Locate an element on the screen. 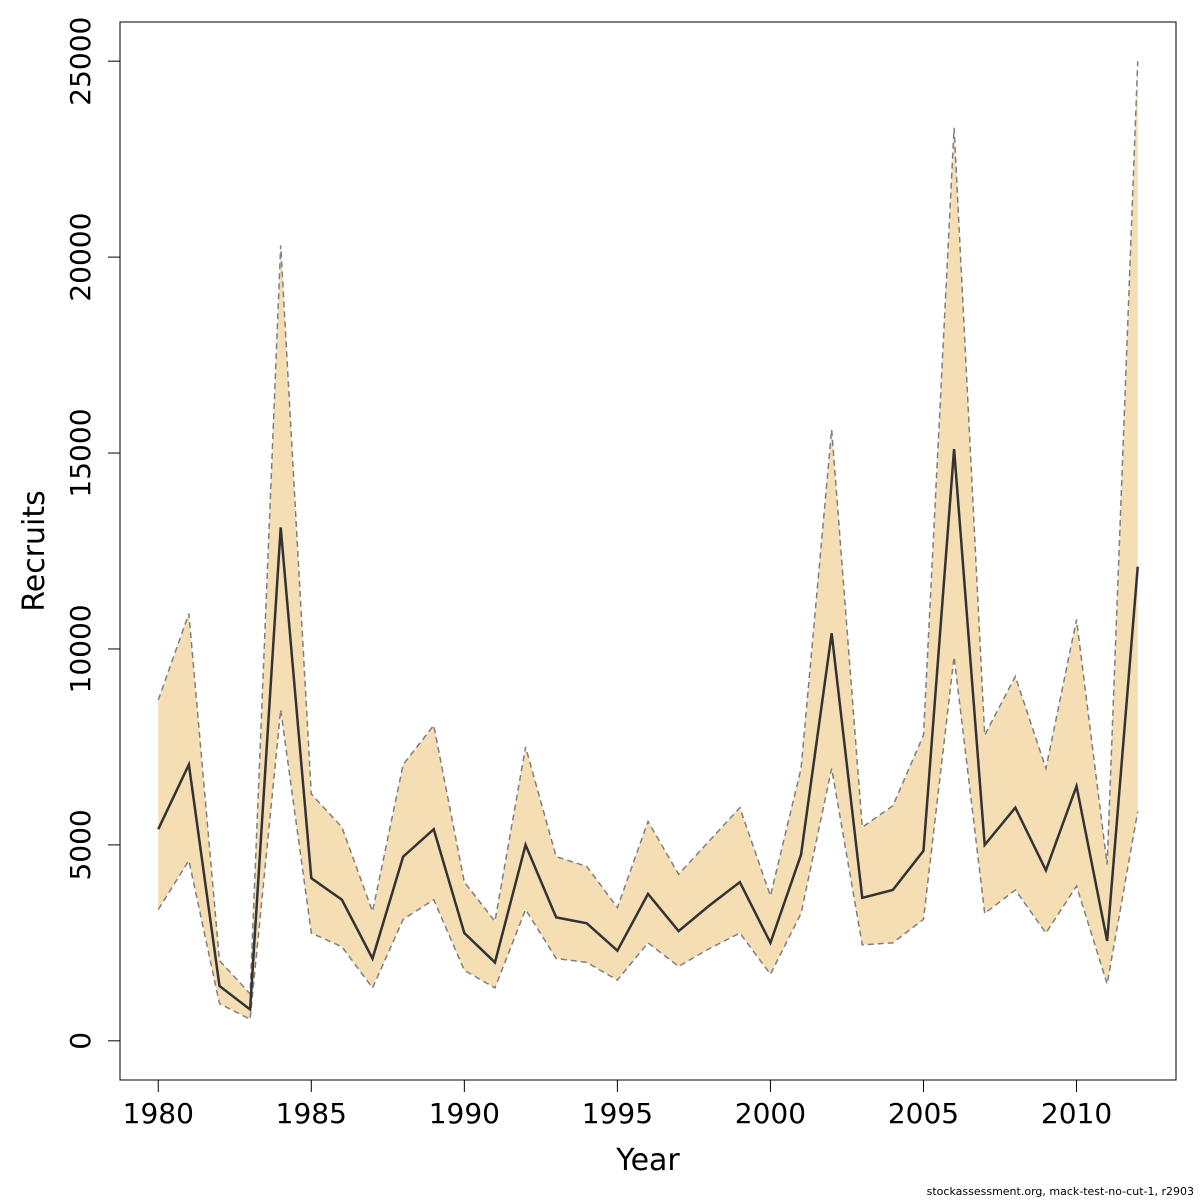  x-tick-label: 2010 is located at coordinates (1076, 1113).